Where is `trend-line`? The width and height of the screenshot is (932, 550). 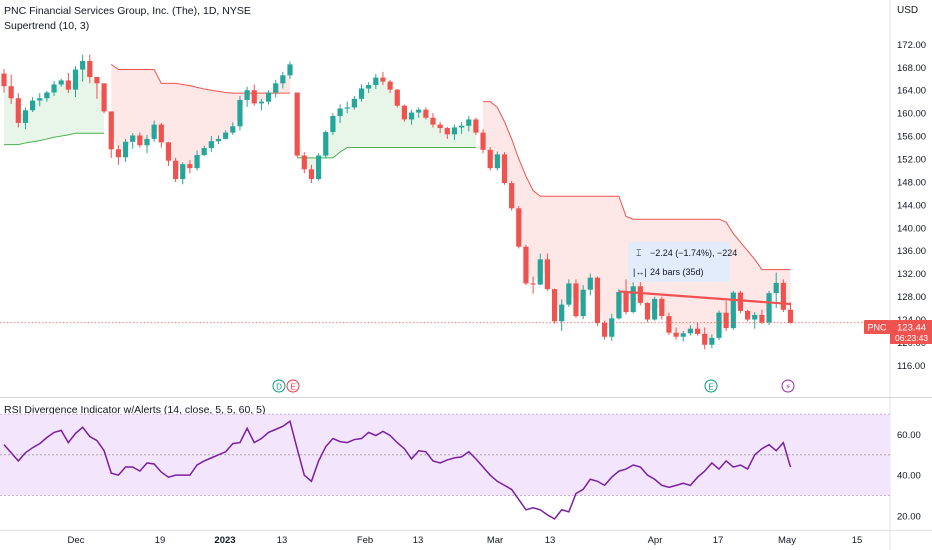
trend-line is located at coordinates (704, 298).